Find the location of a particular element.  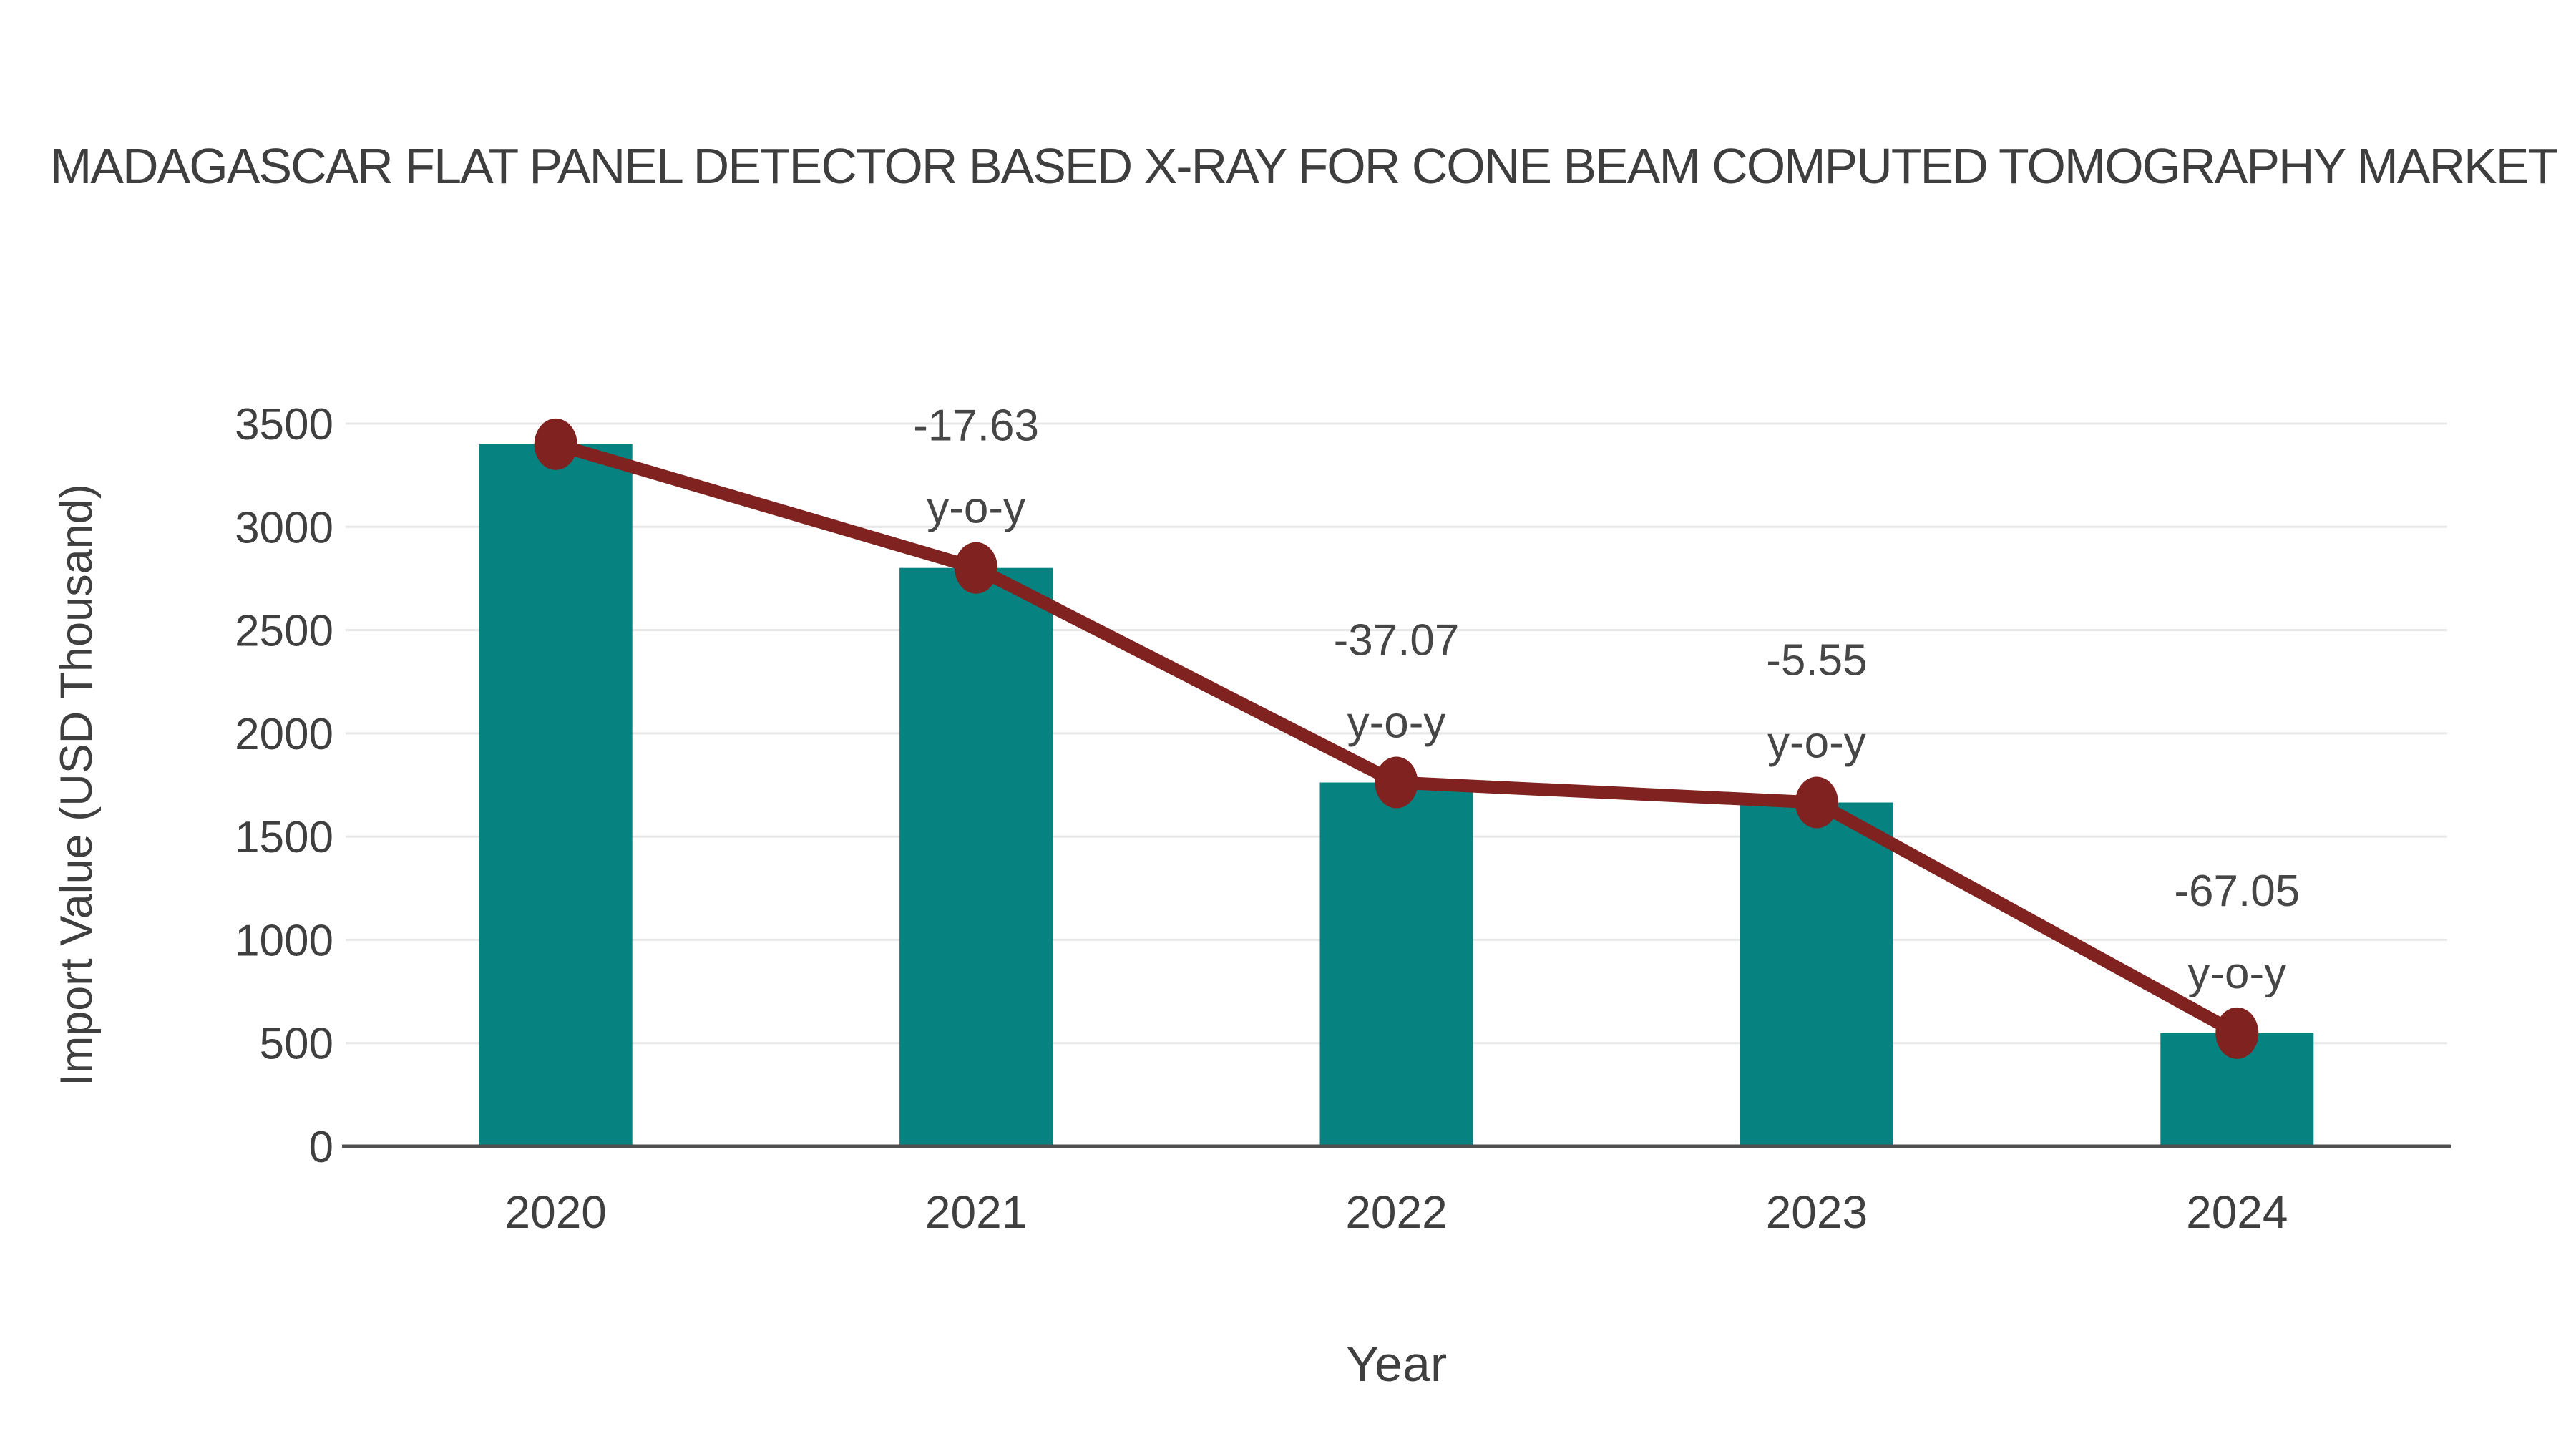

x-tick-label: 2024 is located at coordinates (2237, 1212).